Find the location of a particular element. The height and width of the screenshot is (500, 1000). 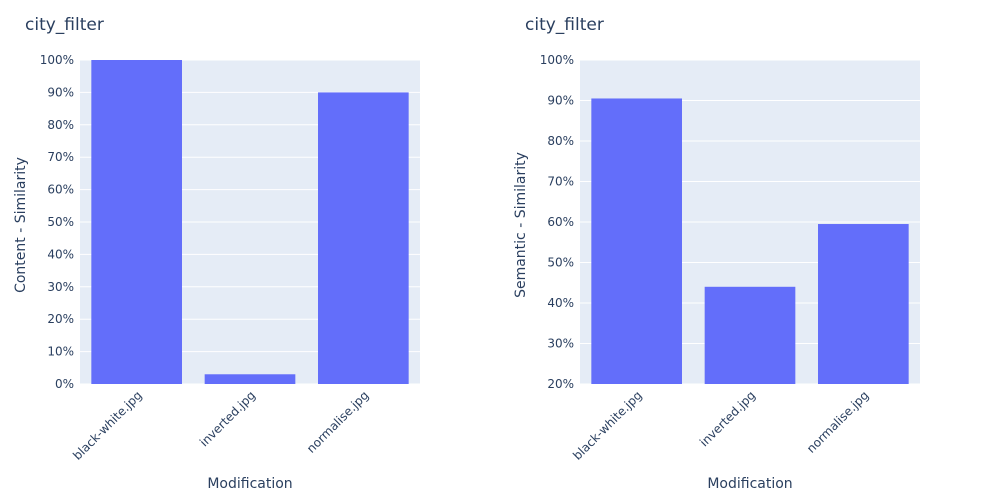

y-tick-labels: 0% 10% 20% 30% 40% 50% 60% 70% 80% 90% 100% is located at coordinates (57, 222).